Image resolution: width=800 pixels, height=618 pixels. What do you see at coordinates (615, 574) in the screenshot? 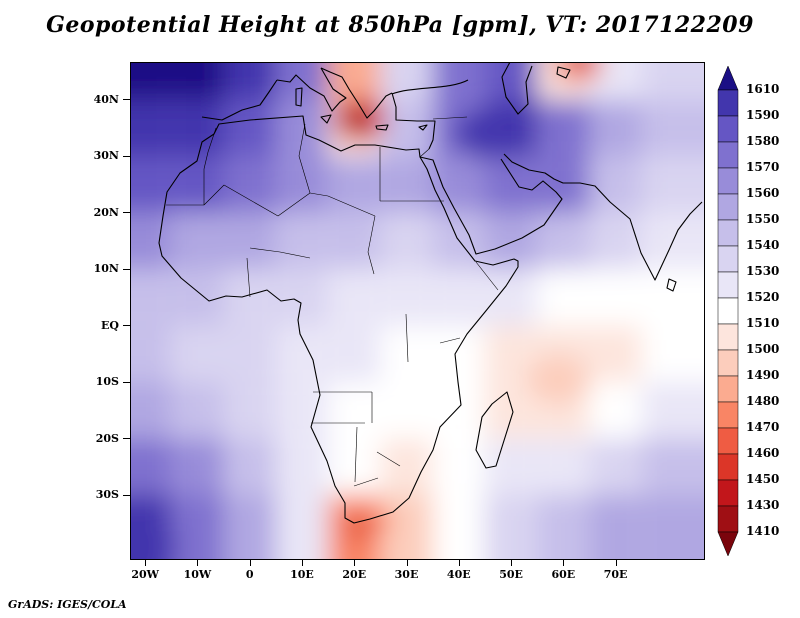
I see `lon-tick-label: 70E` at bounding box center [615, 574].